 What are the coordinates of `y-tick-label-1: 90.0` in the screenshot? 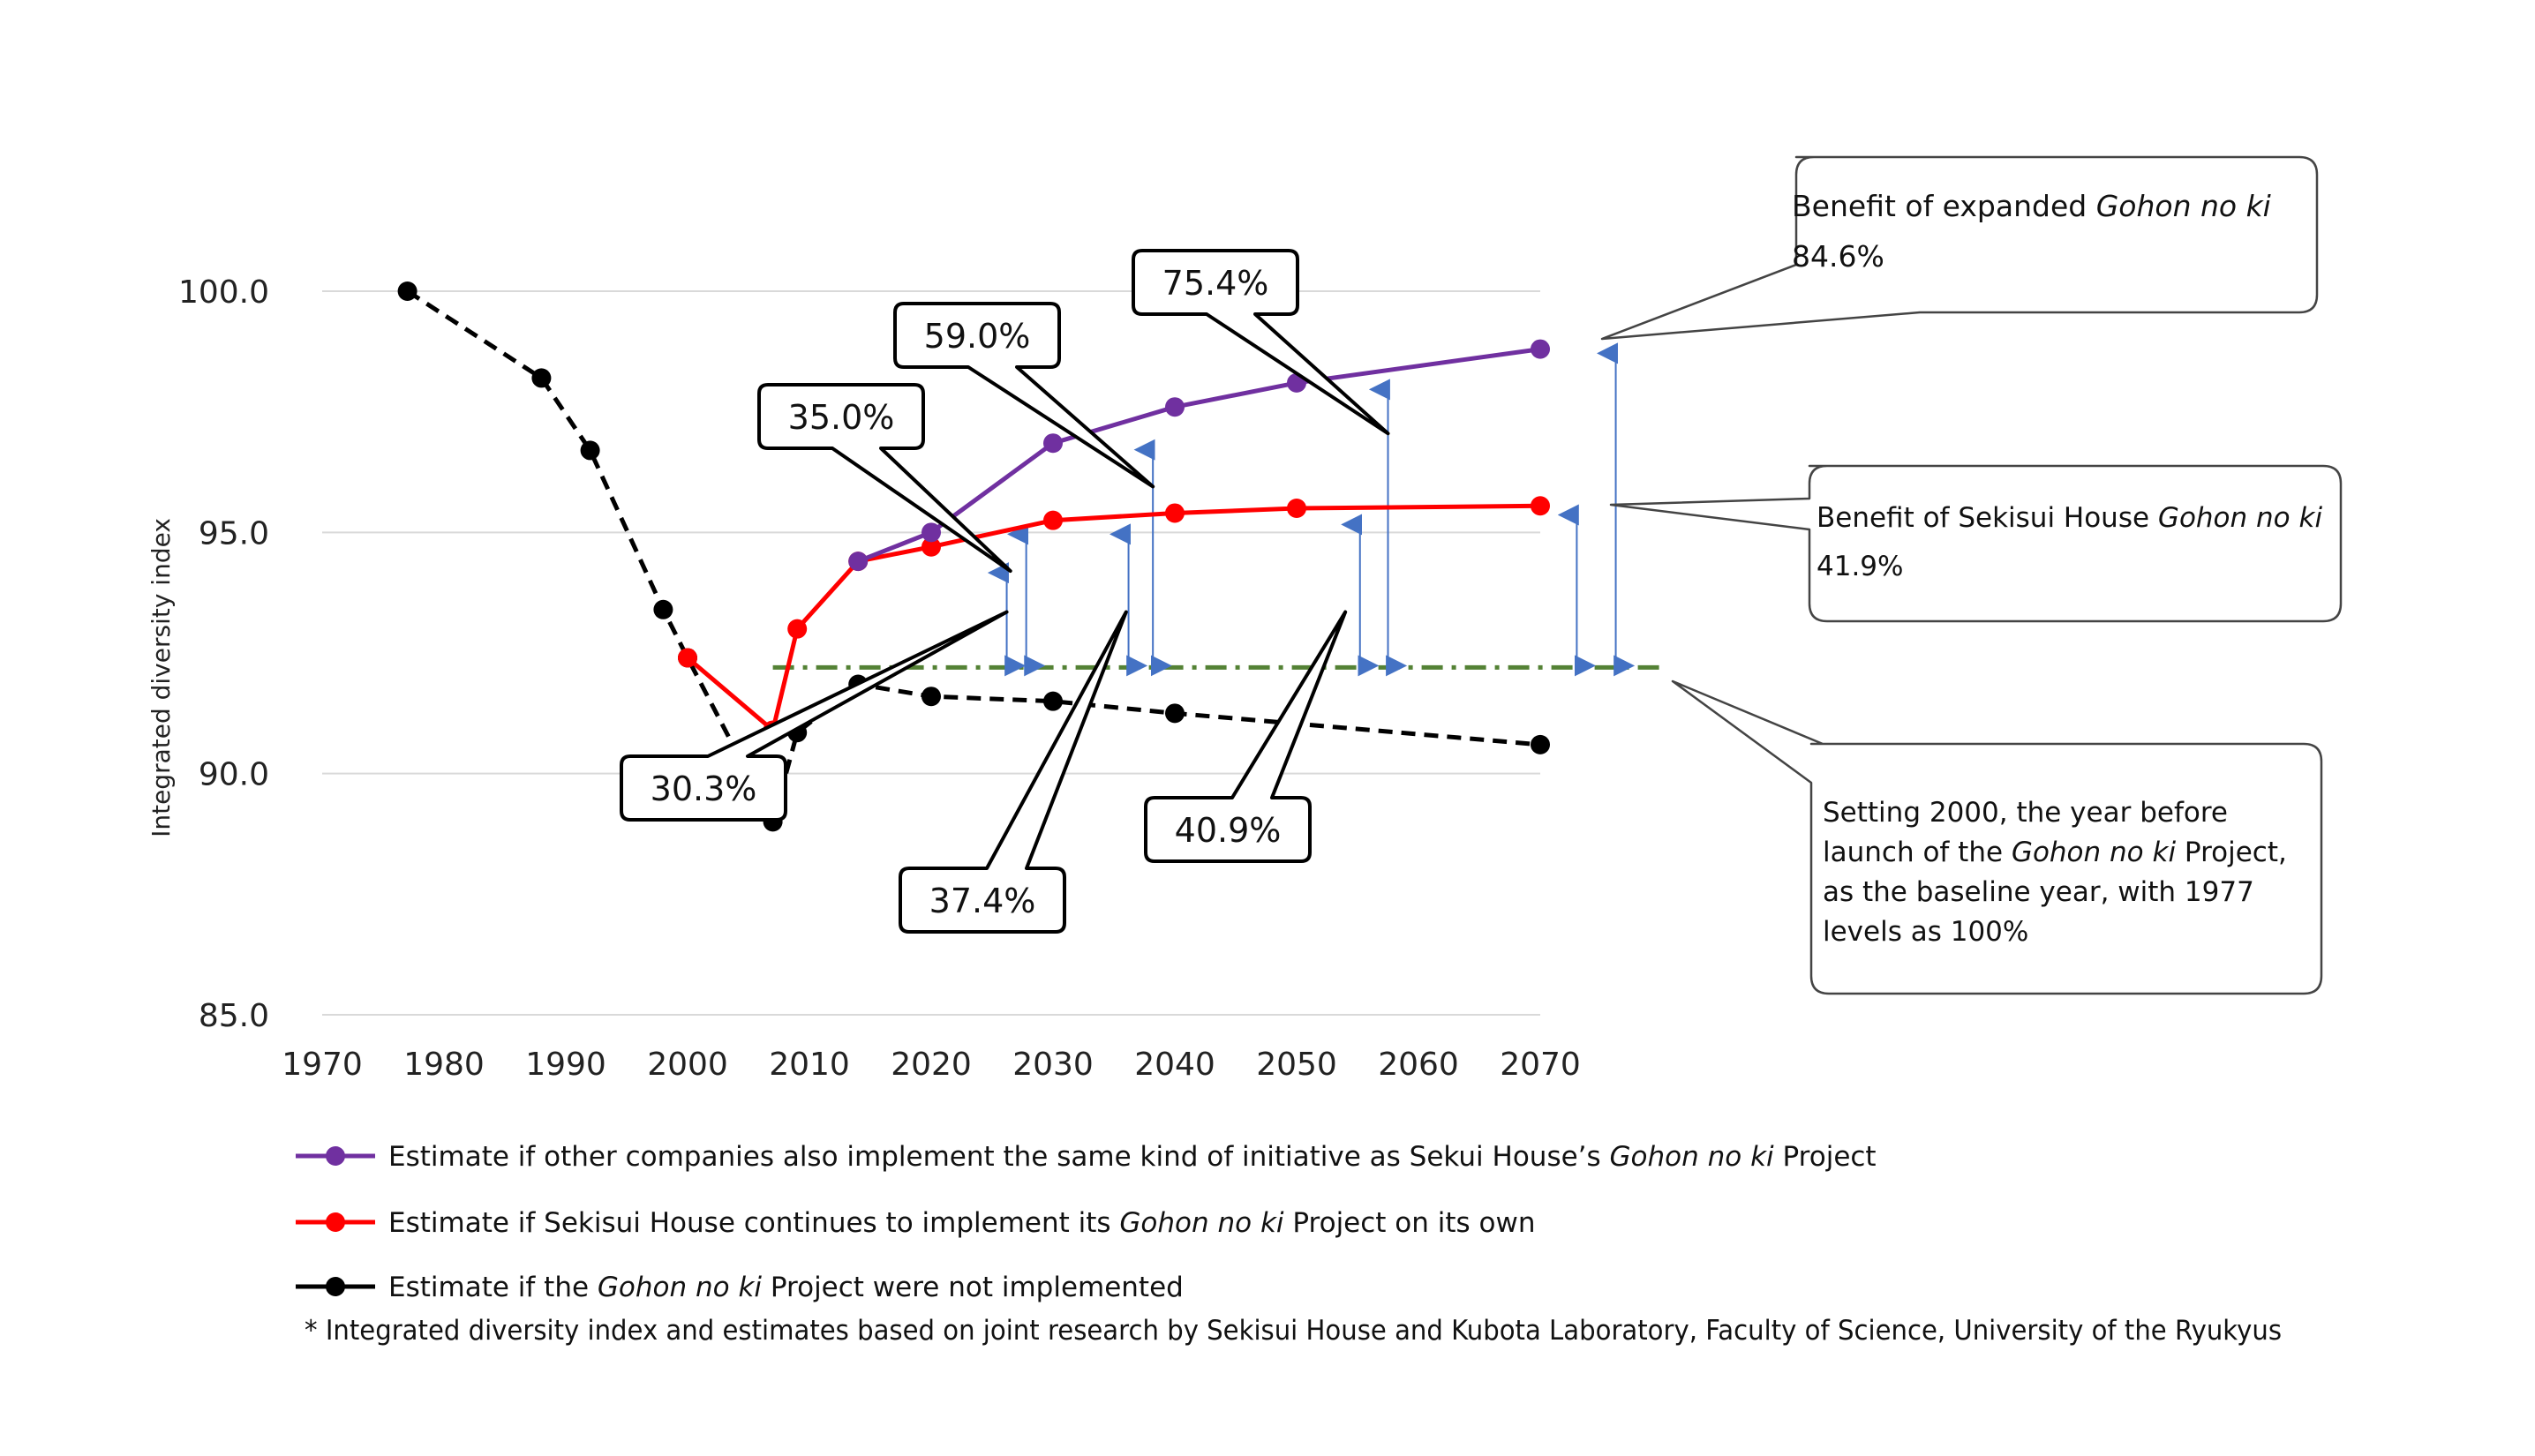 It's located at (234, 775).